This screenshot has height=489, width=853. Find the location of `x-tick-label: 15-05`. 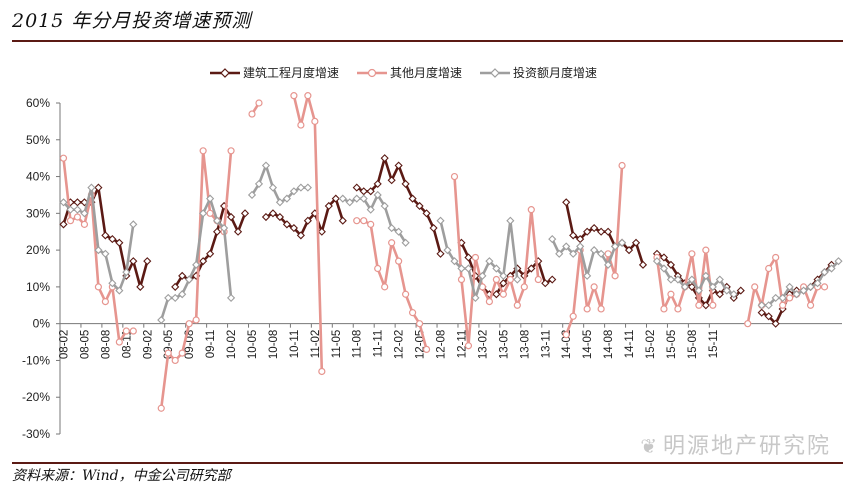

x-tick-label: 15-05 is located at coordinates (672, 344).